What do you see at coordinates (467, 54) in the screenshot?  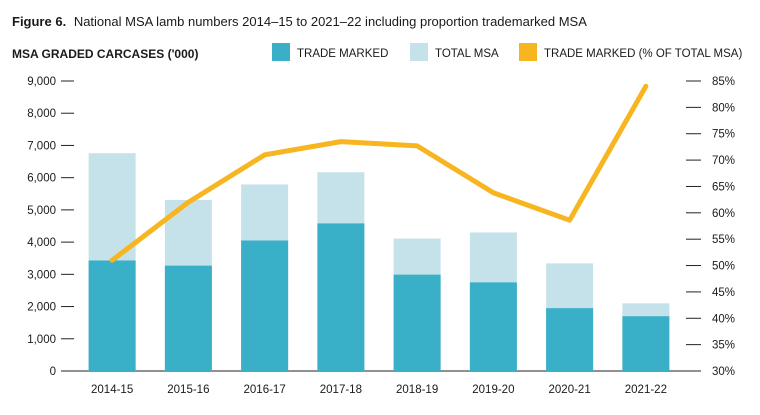 I see `legend-label: TOTAL MSA` at bounding box center [467, 54].